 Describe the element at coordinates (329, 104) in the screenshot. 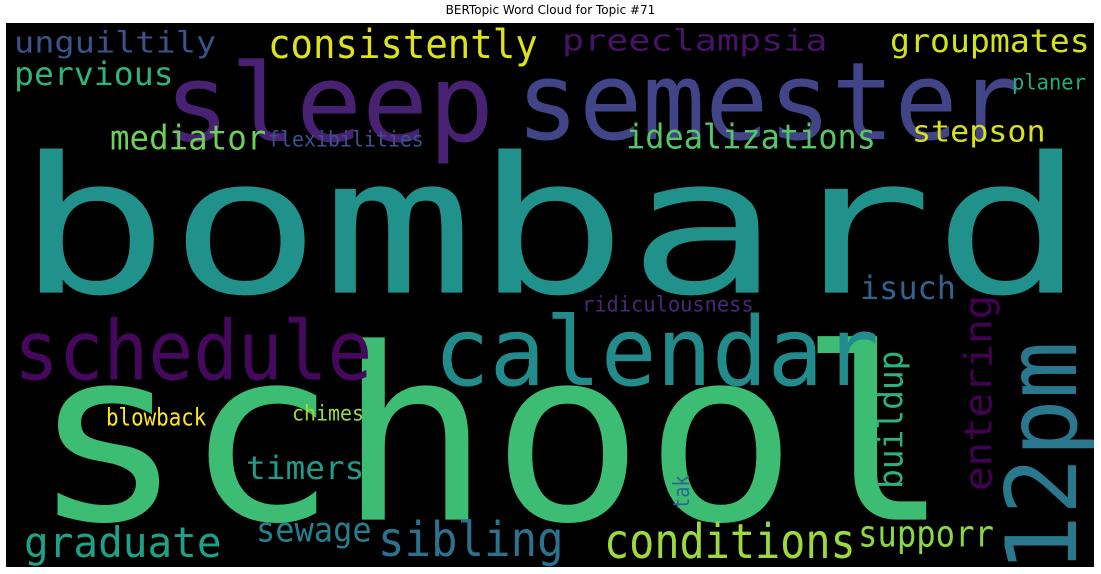

I see `word-sleep: sleep` at that location.